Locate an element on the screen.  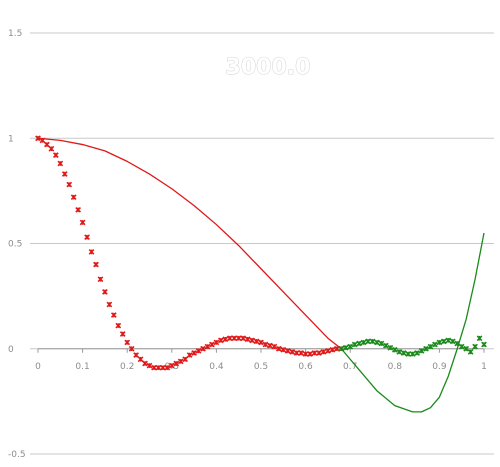
x-tick-label: 0.6 is located at coordinates (305, 367).